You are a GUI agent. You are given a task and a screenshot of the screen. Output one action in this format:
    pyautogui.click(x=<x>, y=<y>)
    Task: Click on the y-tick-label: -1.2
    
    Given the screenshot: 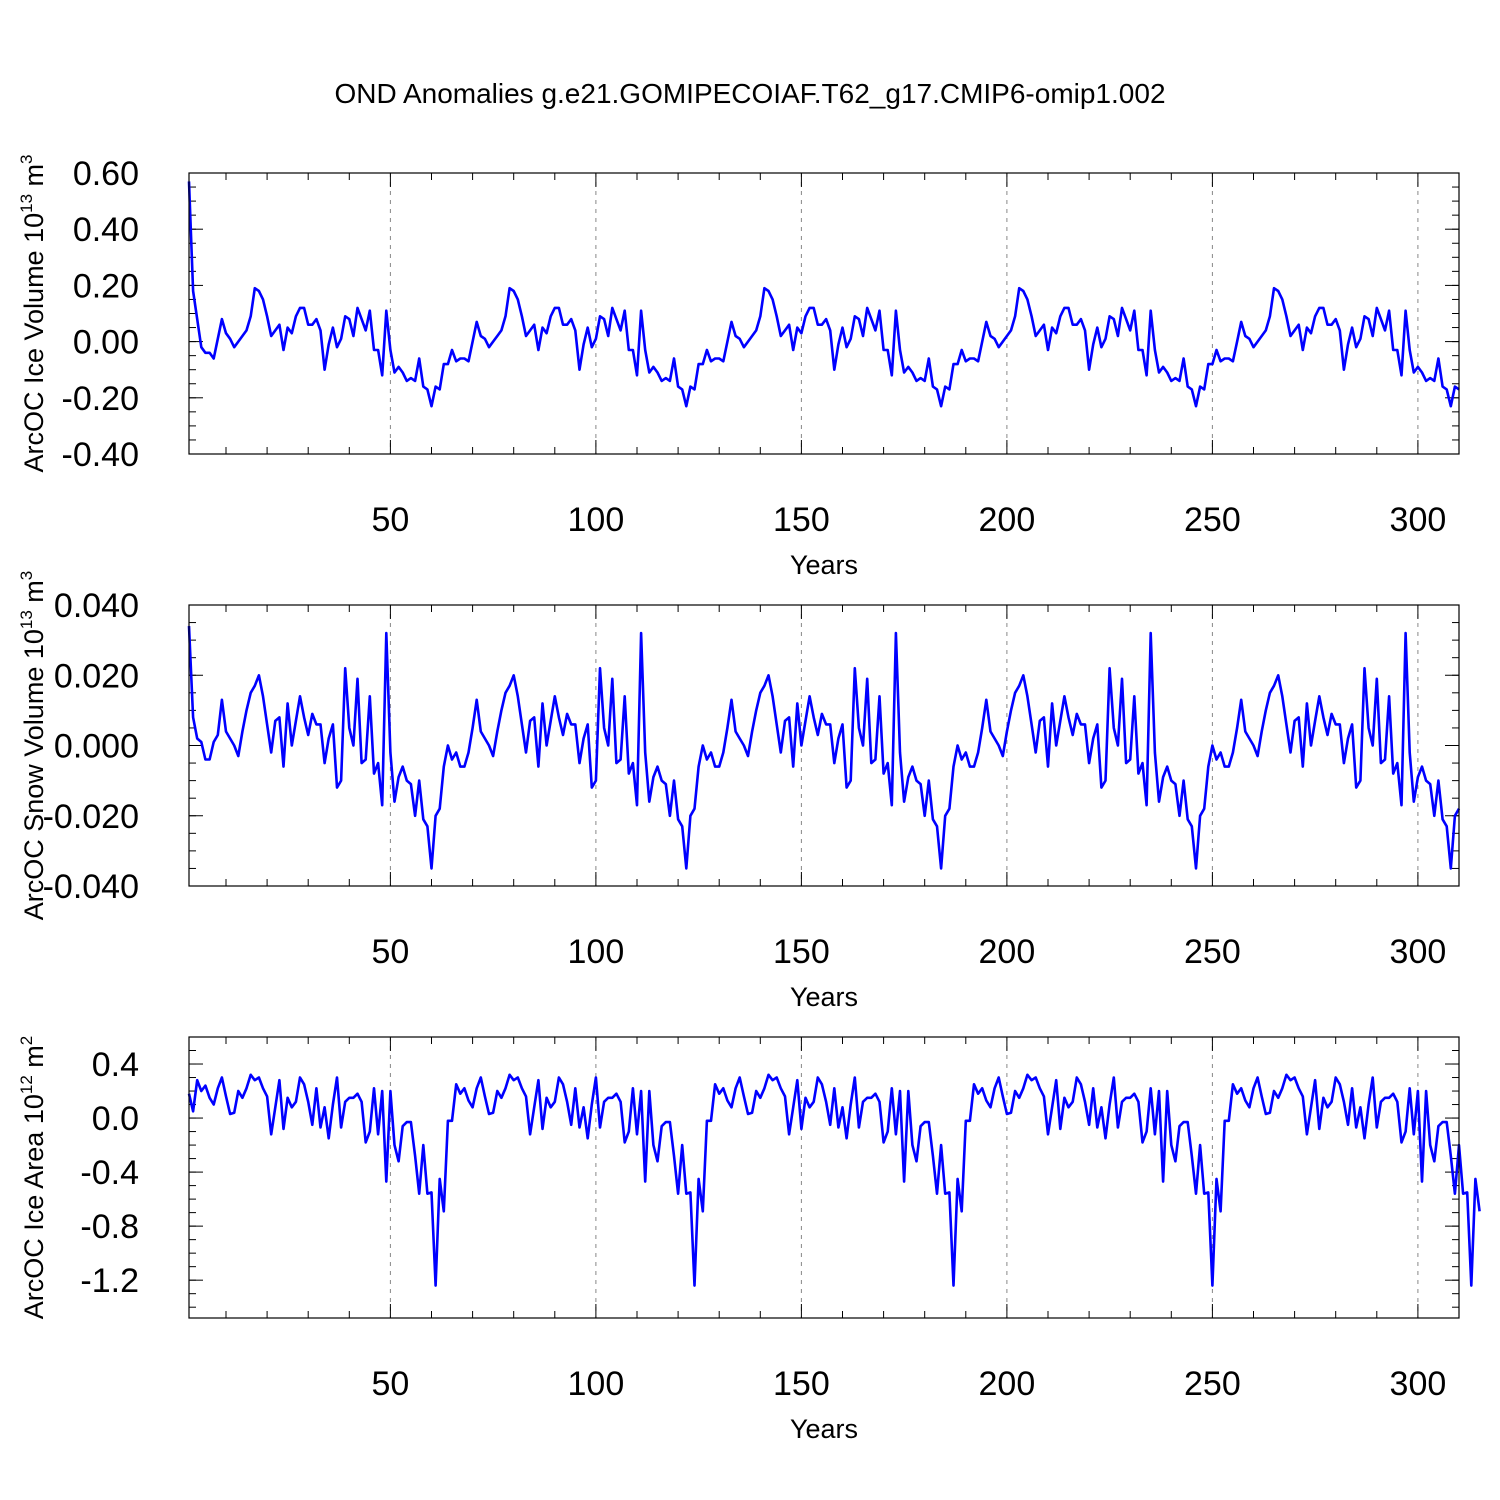 What is the action you would take?
    pyautogui.click(x=109, y=1281)
    